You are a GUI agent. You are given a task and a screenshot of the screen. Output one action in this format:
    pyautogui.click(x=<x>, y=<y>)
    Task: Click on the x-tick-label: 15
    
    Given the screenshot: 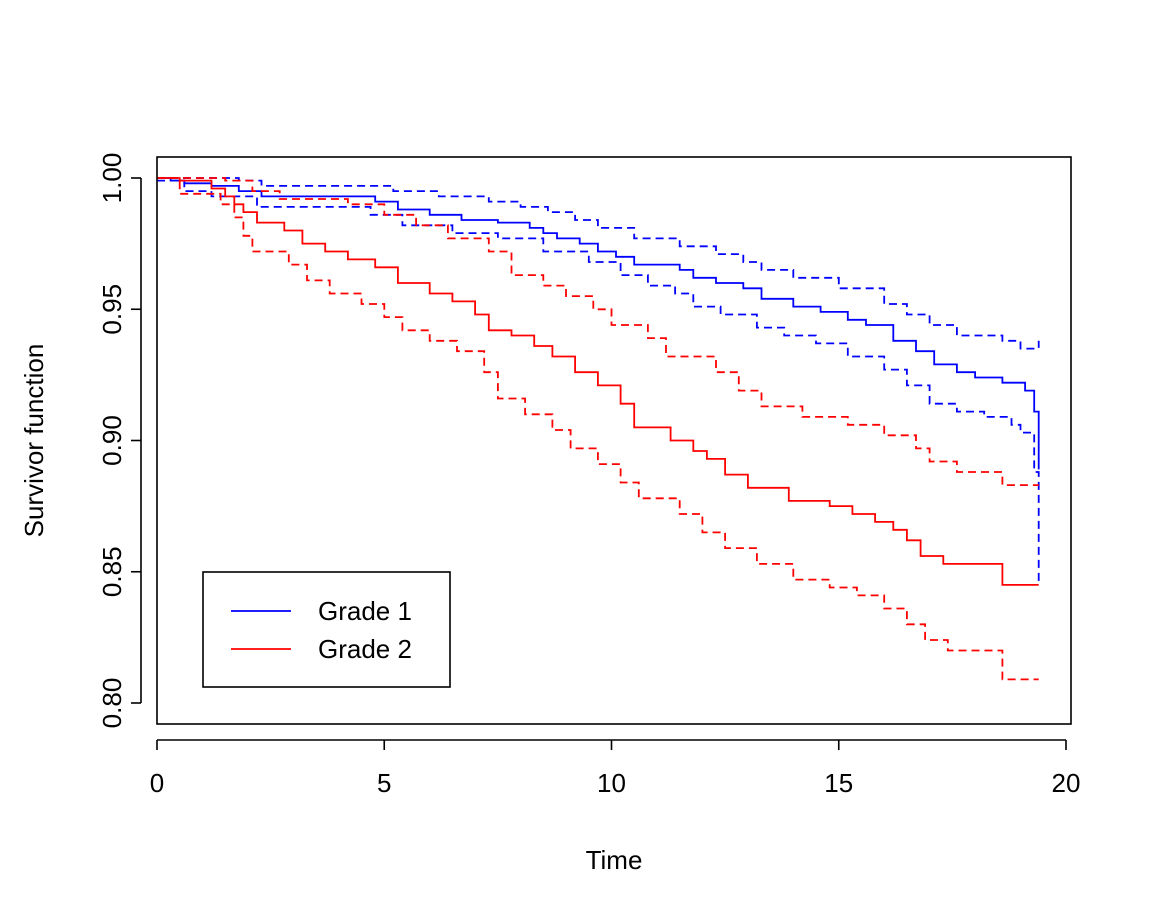 What is the action you would take?
    pyautogui.click(x=838, y=783)
    